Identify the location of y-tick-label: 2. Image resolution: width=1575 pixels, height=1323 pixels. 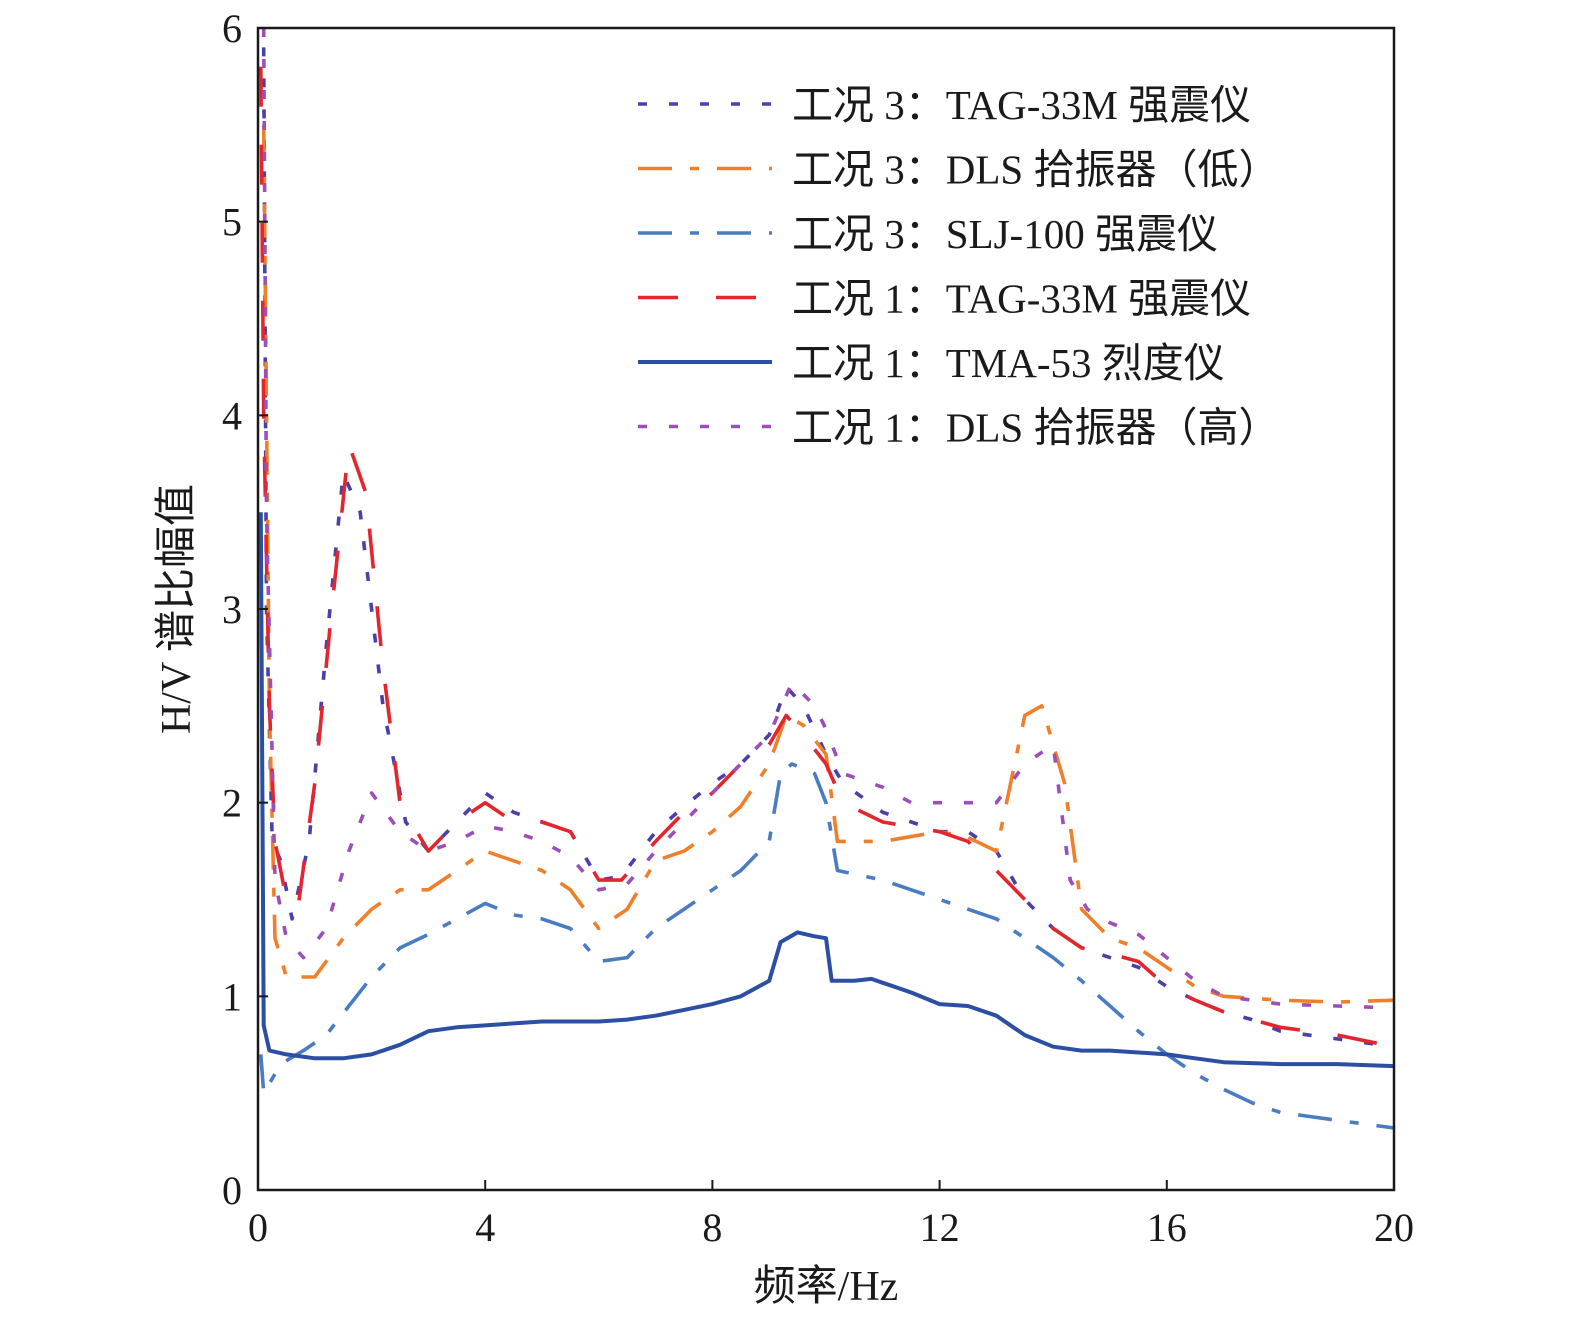
(232, 803).